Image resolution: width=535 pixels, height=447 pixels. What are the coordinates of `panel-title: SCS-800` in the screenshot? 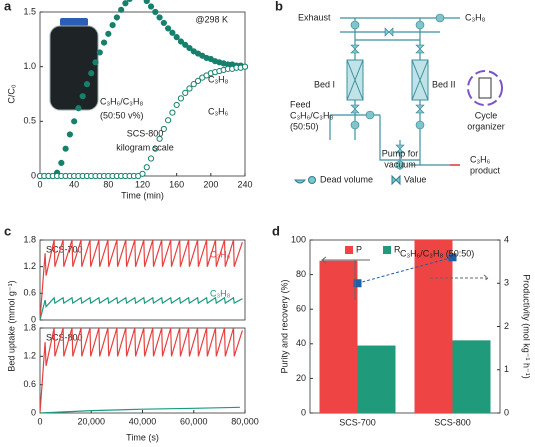 It's located at (64, 337).